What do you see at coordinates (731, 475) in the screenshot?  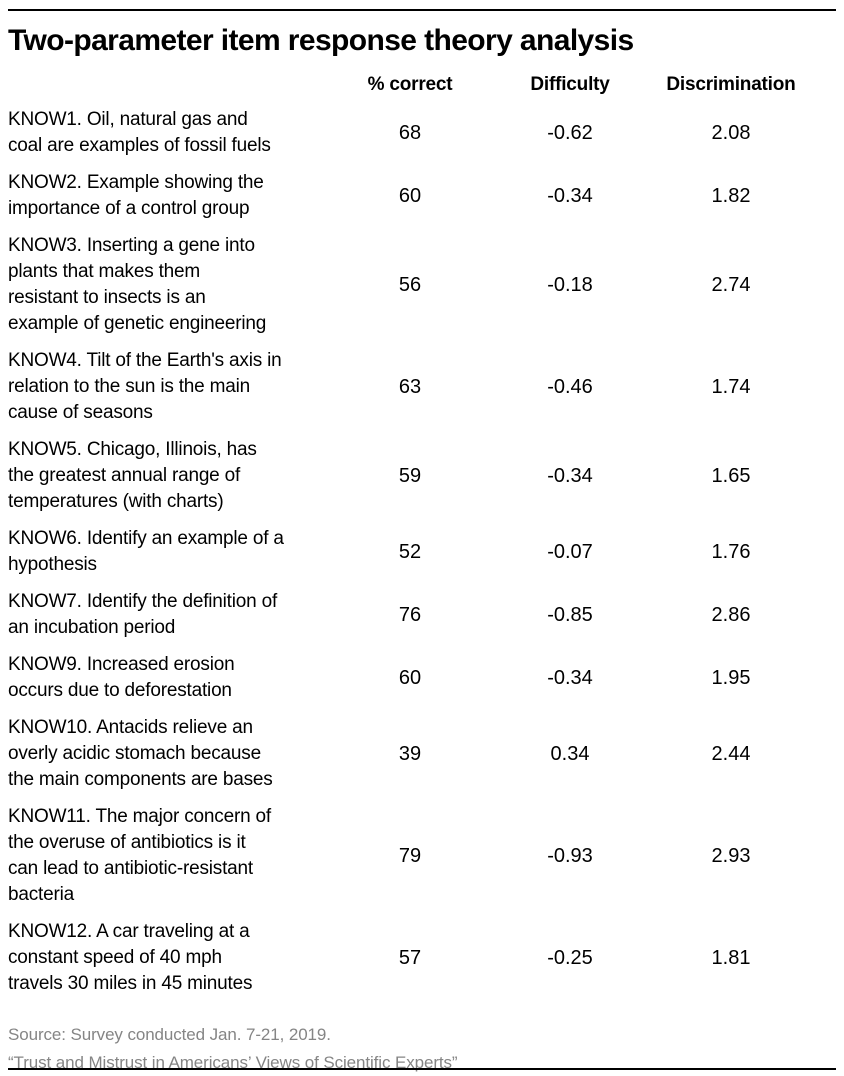 I see `discrimination-value: 1.65` at bounding box center [731, 475].